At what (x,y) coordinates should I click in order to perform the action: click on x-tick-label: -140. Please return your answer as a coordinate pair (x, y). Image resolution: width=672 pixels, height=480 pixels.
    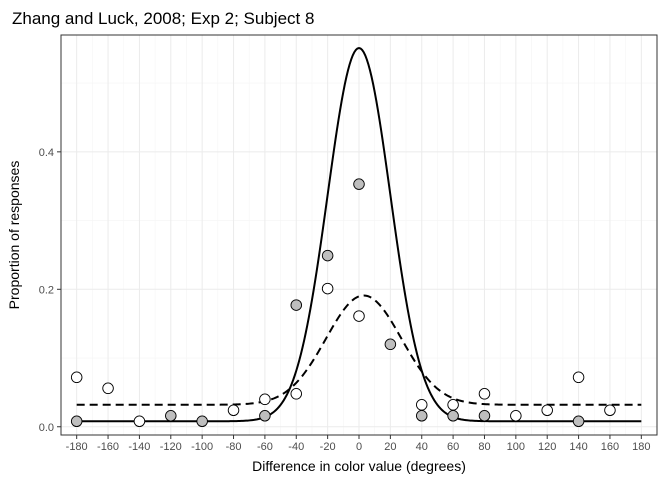
    Looking at the image, I should click on (139, 447).